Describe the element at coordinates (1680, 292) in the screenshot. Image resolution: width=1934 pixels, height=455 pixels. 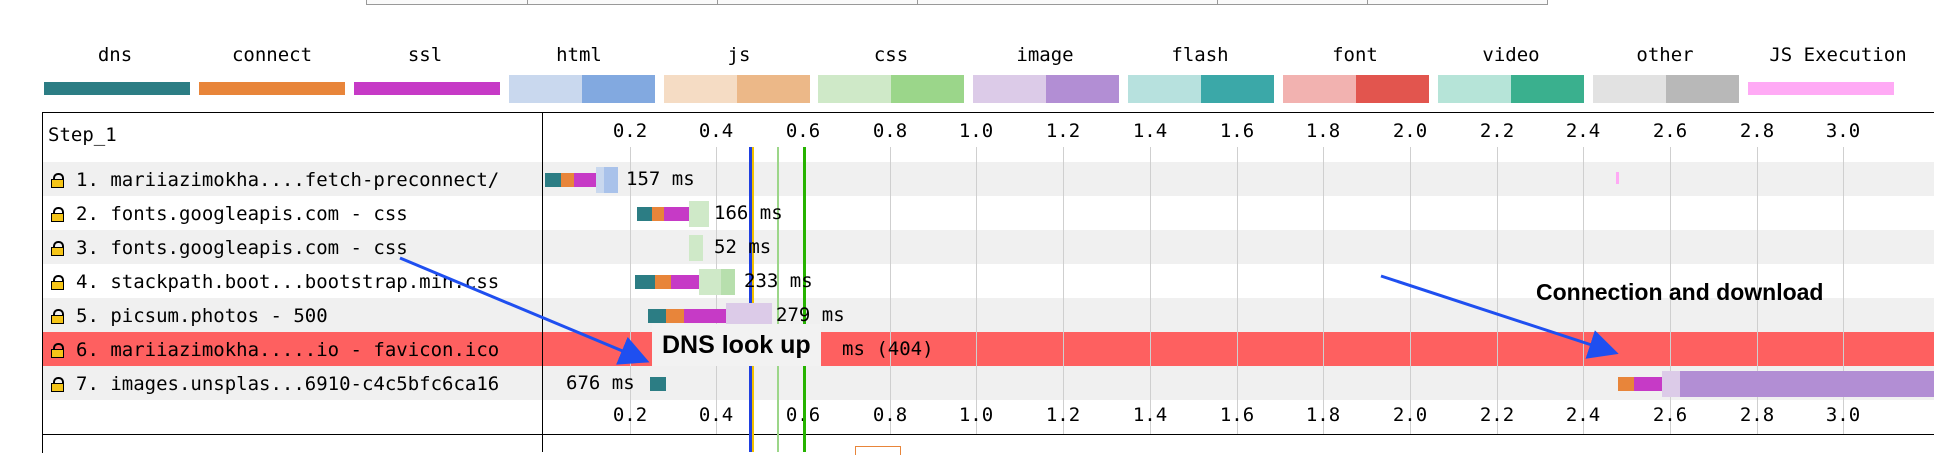
I see `connection-download-annotation: Connection and download` at that location.